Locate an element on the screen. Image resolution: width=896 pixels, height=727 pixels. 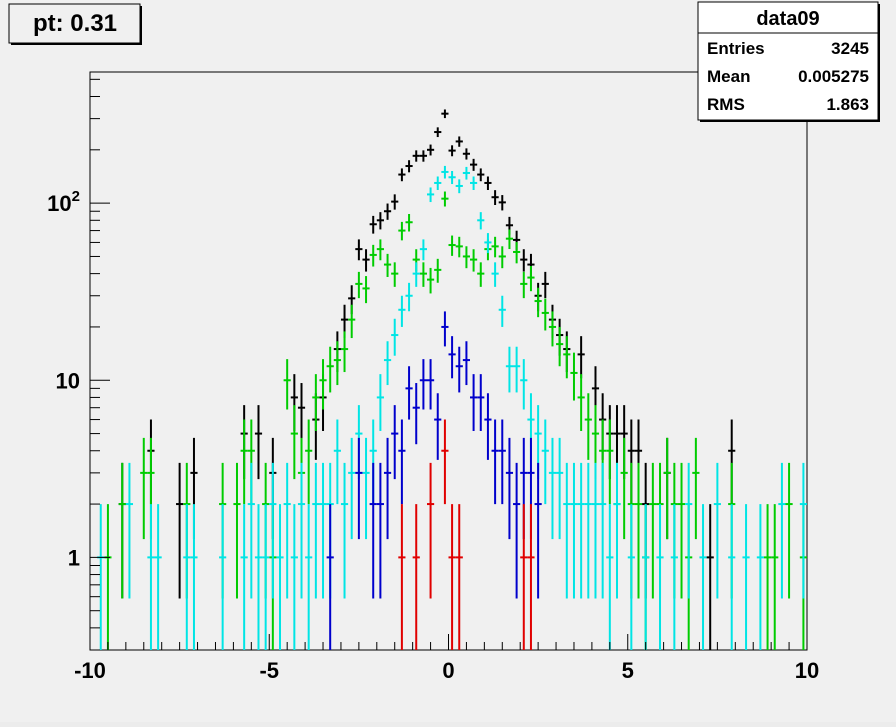
x-tick-label: 10 is located at coordinates (807, 670).